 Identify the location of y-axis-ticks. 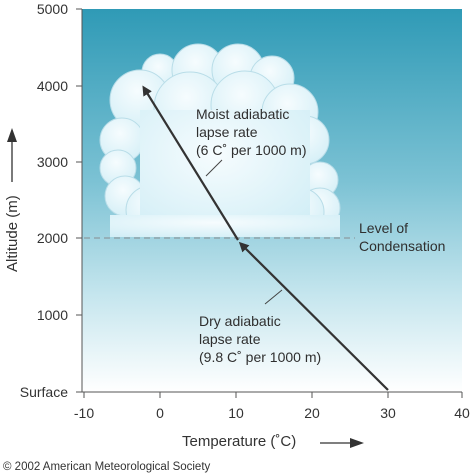
(79, 200).